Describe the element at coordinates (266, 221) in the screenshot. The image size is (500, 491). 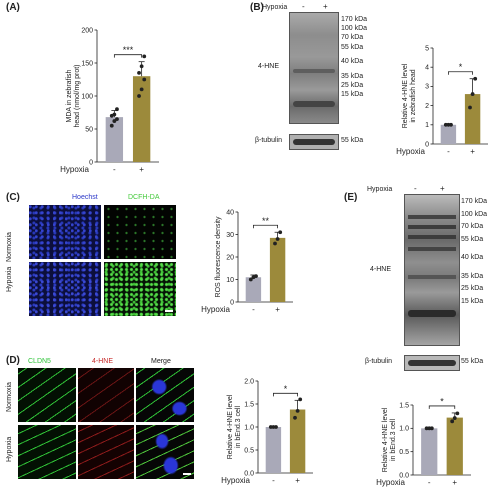
I see `significance-mark: **` at that location.